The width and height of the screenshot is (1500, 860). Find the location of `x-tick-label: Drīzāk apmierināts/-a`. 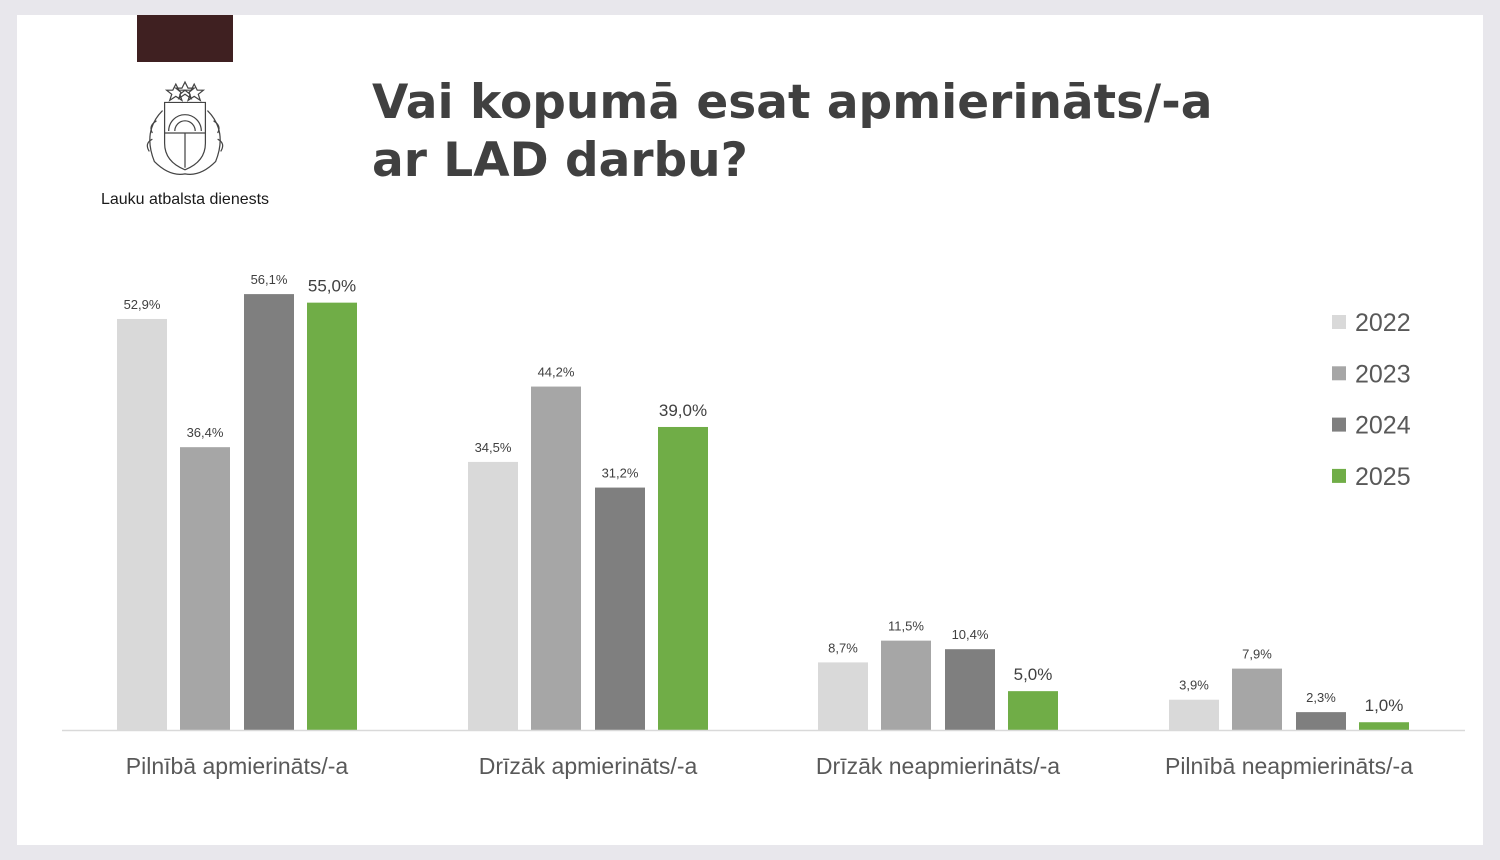

x-tick-label: Drīzāk apmierināts/-a is located at coordinates (588, 766).